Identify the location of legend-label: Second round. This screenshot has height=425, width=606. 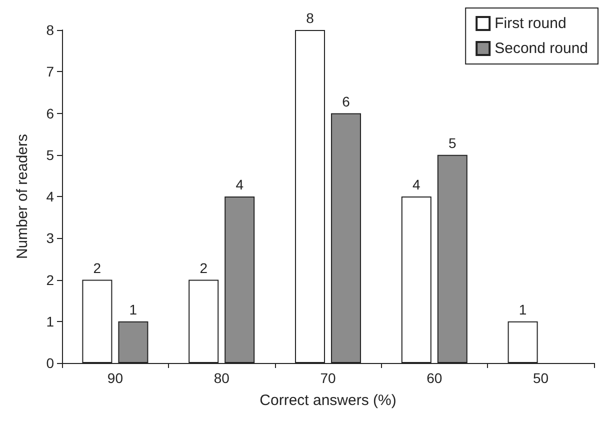
(541, 48).